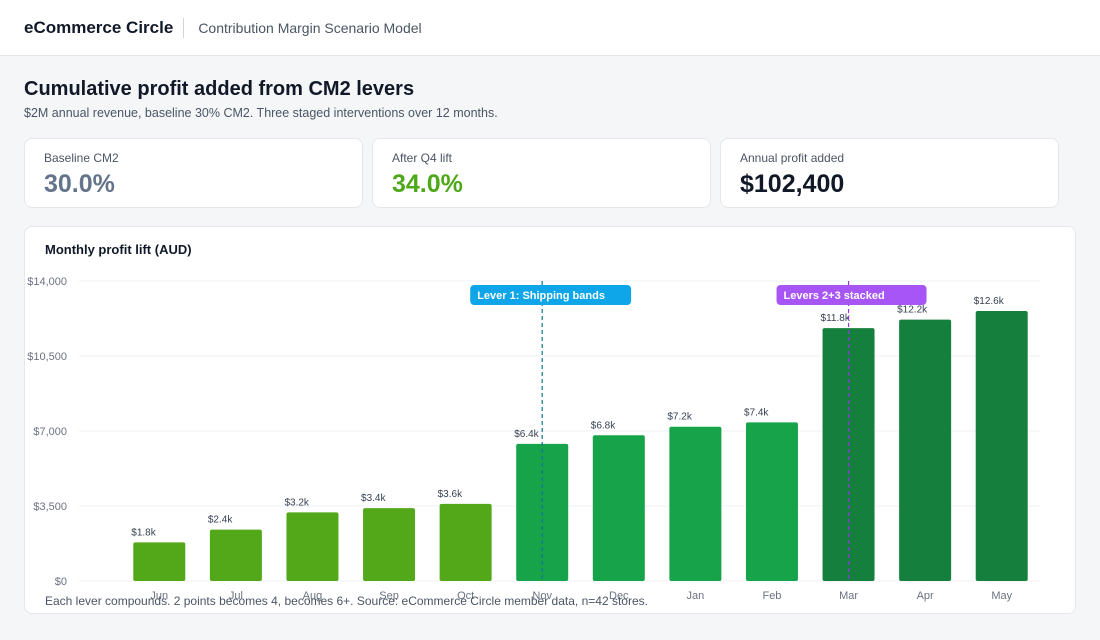 This screenshot has width=1100, height=640. Describe the element at coordinates (427, 184) in the screenshot. I see `kpi-value: 34.0%` at that location.